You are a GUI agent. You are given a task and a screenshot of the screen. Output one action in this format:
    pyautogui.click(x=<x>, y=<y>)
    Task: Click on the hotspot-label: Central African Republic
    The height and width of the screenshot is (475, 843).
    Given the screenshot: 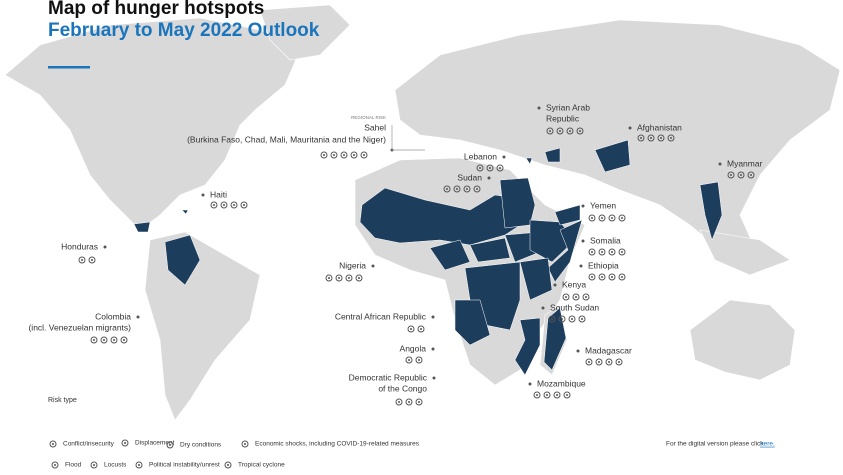 What is the action you would take?
    pyautogui.click(x=381, y=316)
    